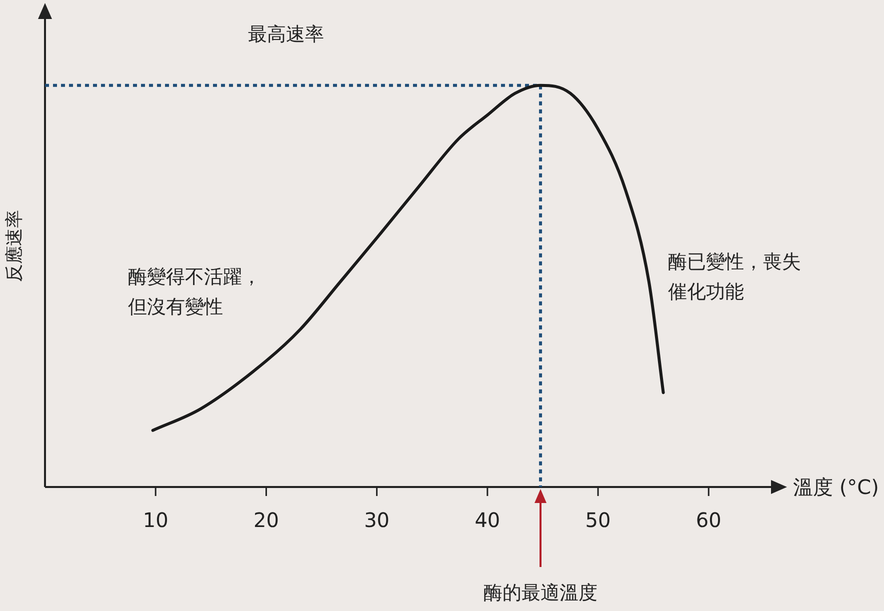  What do you see at coordinates (286, 34) in the screenshot?
I see `ref-line-label: 最高速率` at bounding box center [286, 34].